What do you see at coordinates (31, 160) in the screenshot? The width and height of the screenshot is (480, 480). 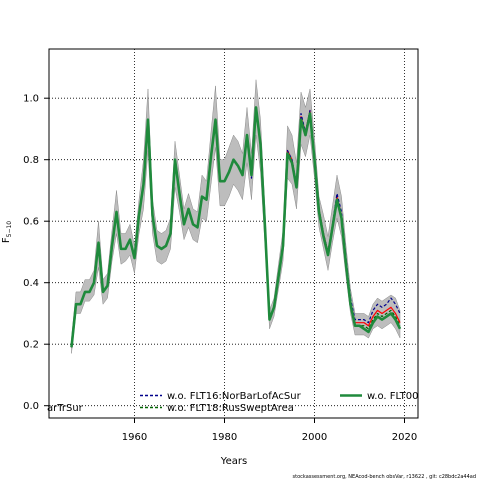 I see `y-tick-label: 0.8` at bounding box center [31, 160].